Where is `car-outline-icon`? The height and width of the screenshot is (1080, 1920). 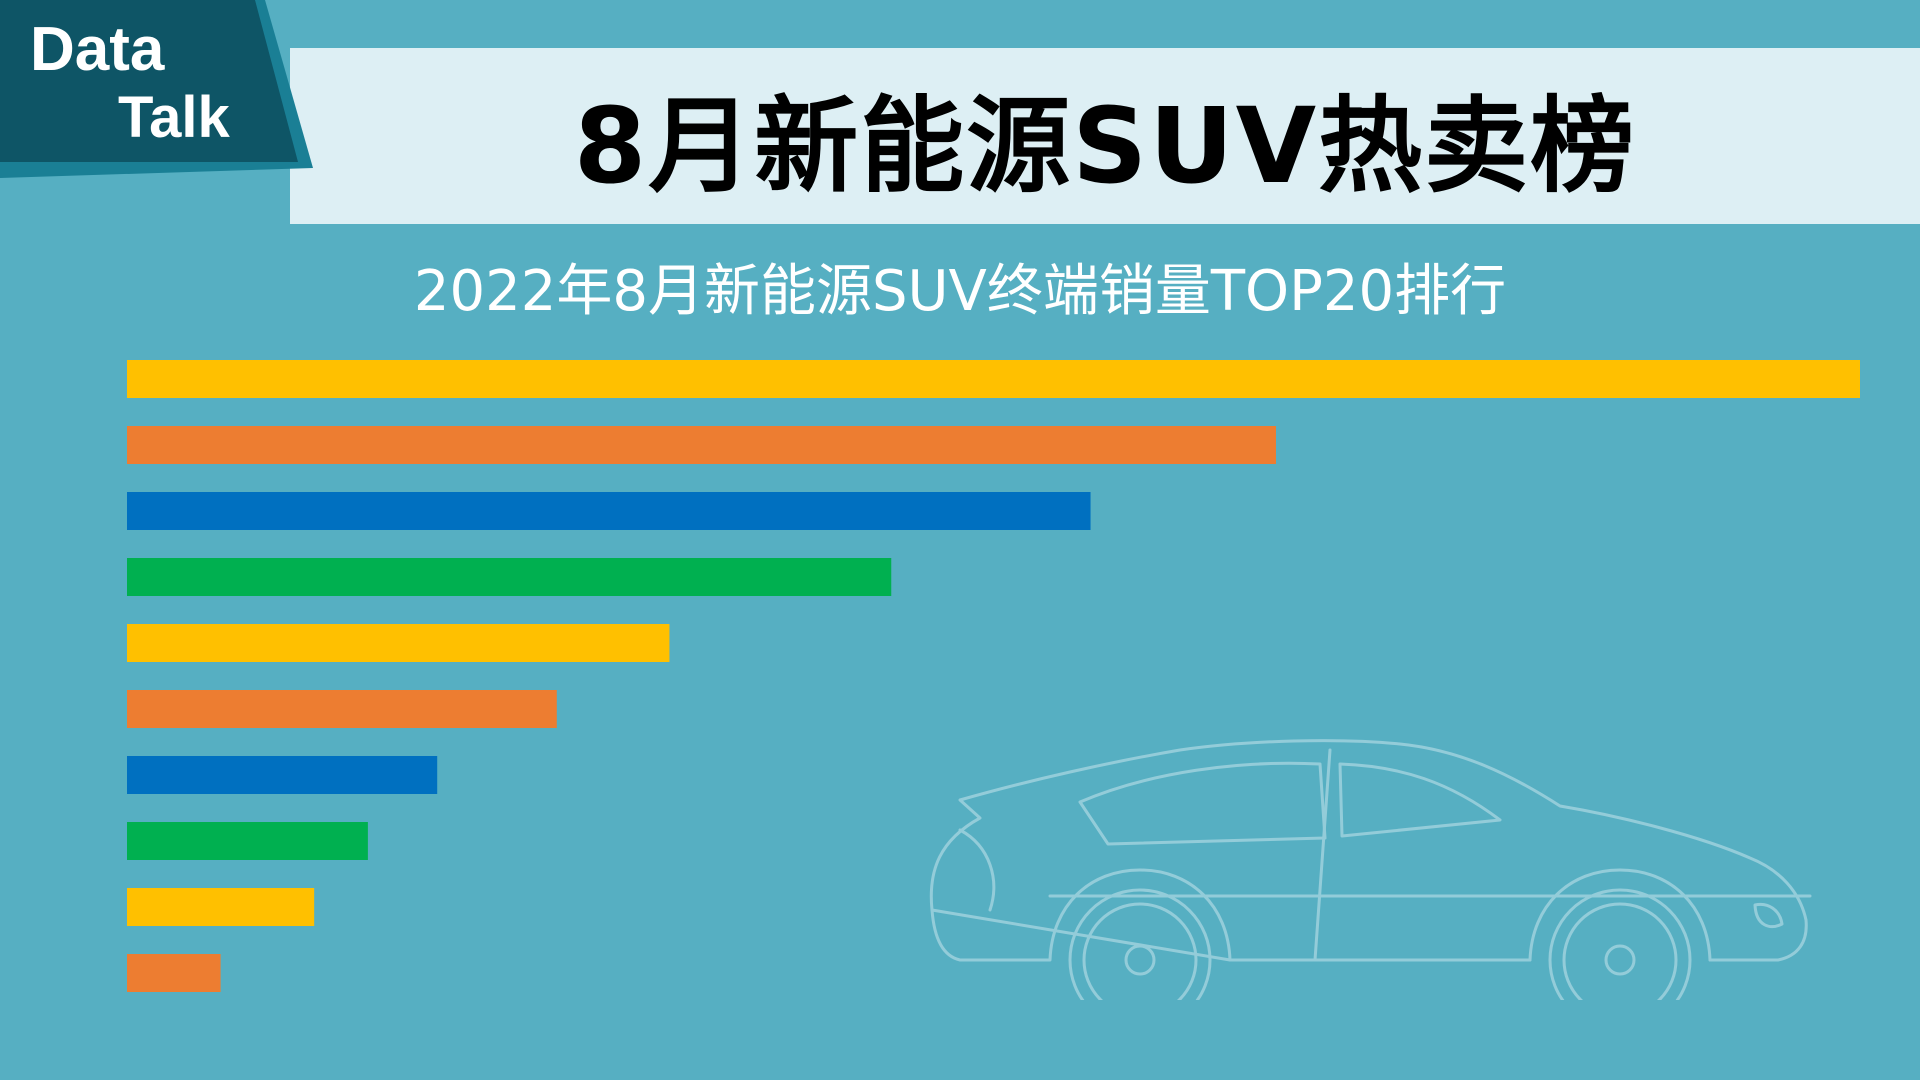
car-outline-icon is located at coordinates (1370, 869).